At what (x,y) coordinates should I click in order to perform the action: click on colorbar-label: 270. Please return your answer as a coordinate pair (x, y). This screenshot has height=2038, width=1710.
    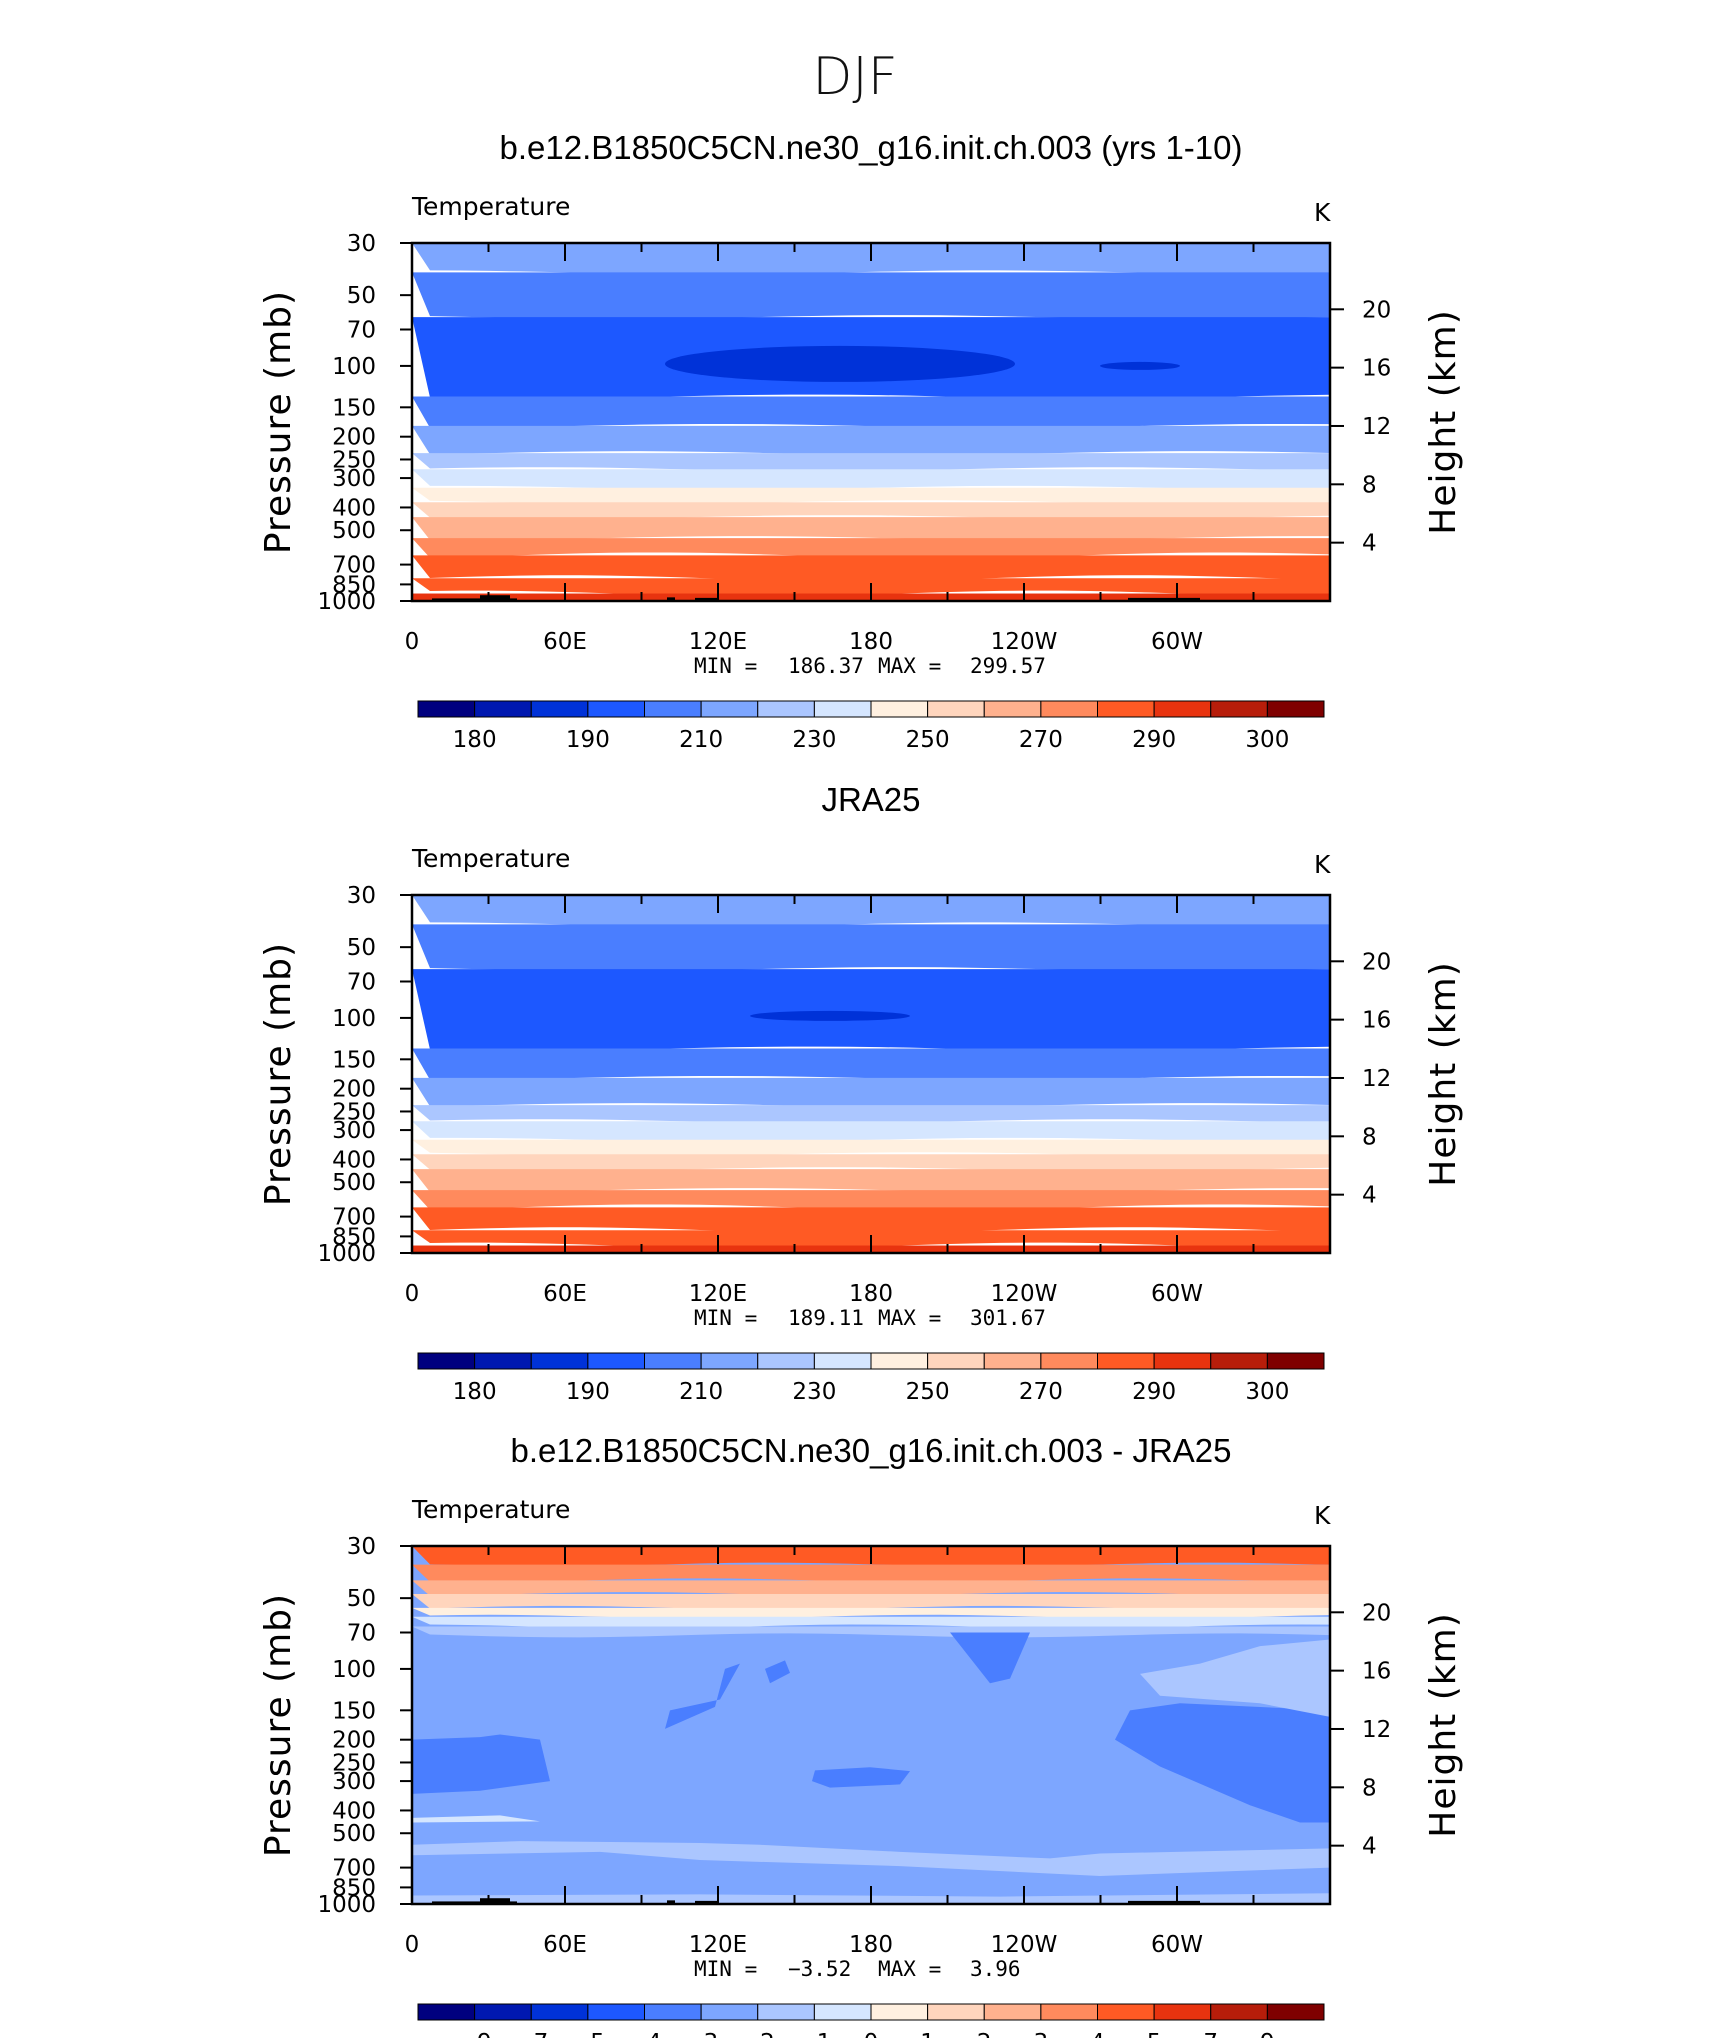
    Looking at the image, I should click on (1041, 740).